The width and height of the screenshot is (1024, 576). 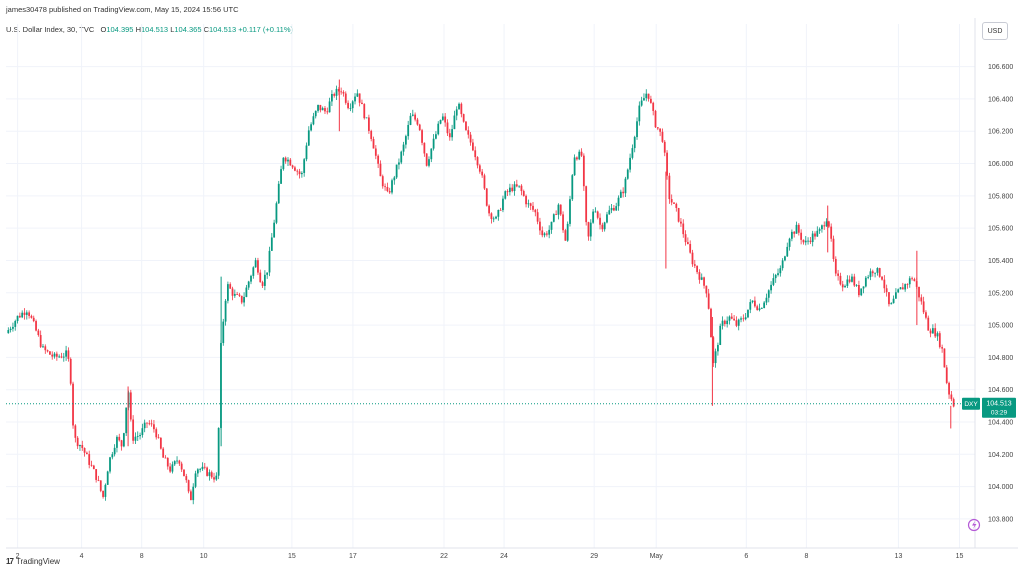 What do you see at coordinates (594, 556) in the screenshot?
I see `time-tick-label: 29` at bounding box center [594, 556].